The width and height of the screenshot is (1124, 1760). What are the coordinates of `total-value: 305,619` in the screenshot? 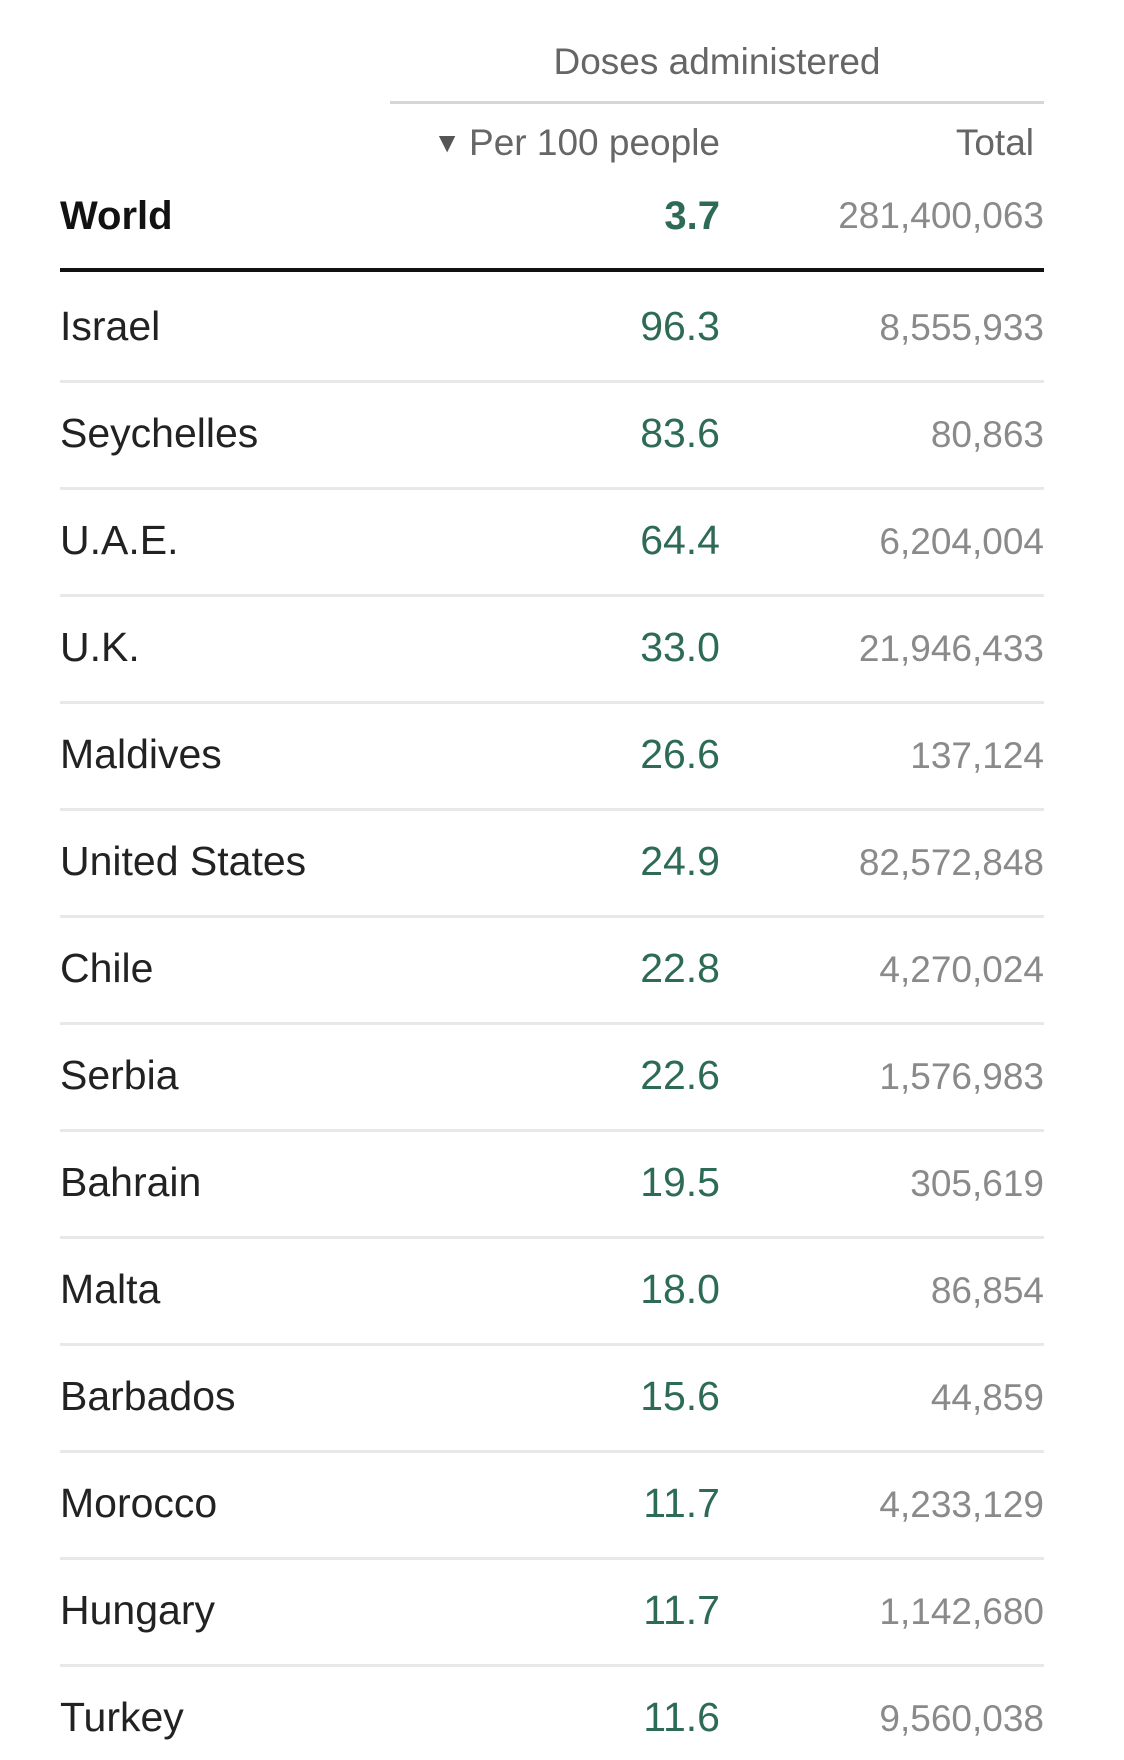 It's located at (977, 1183).